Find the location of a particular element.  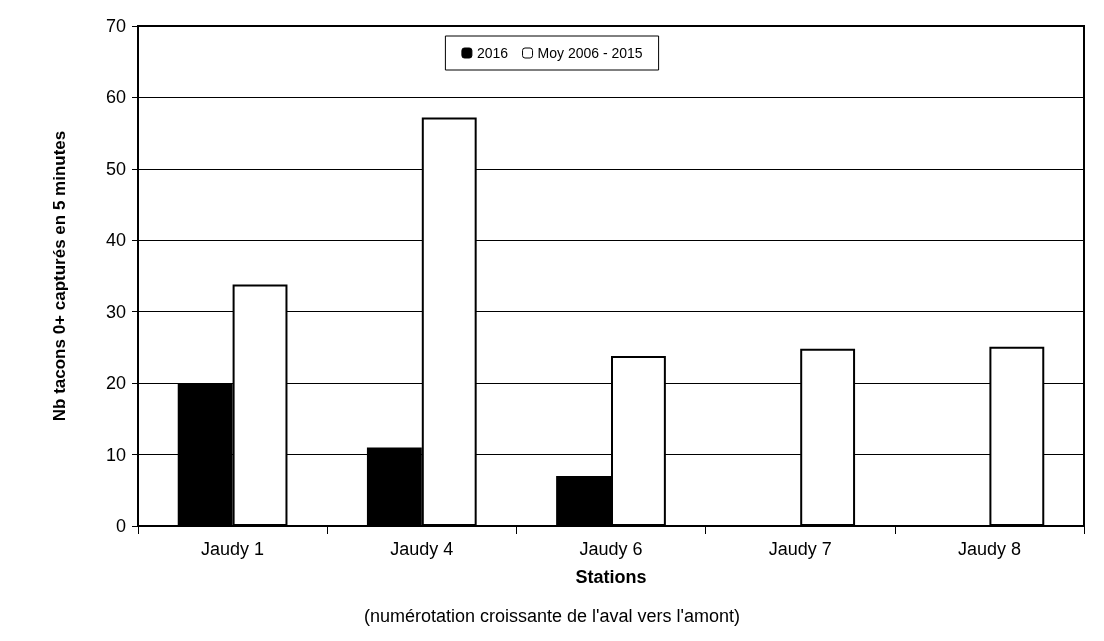

x-tick-label: Jaudy 8 is located at coordinates (989, 549).